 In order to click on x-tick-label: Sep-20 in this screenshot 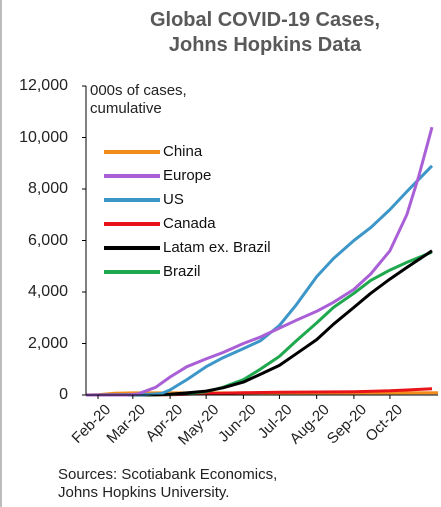, I will do `click(347, 424)`.